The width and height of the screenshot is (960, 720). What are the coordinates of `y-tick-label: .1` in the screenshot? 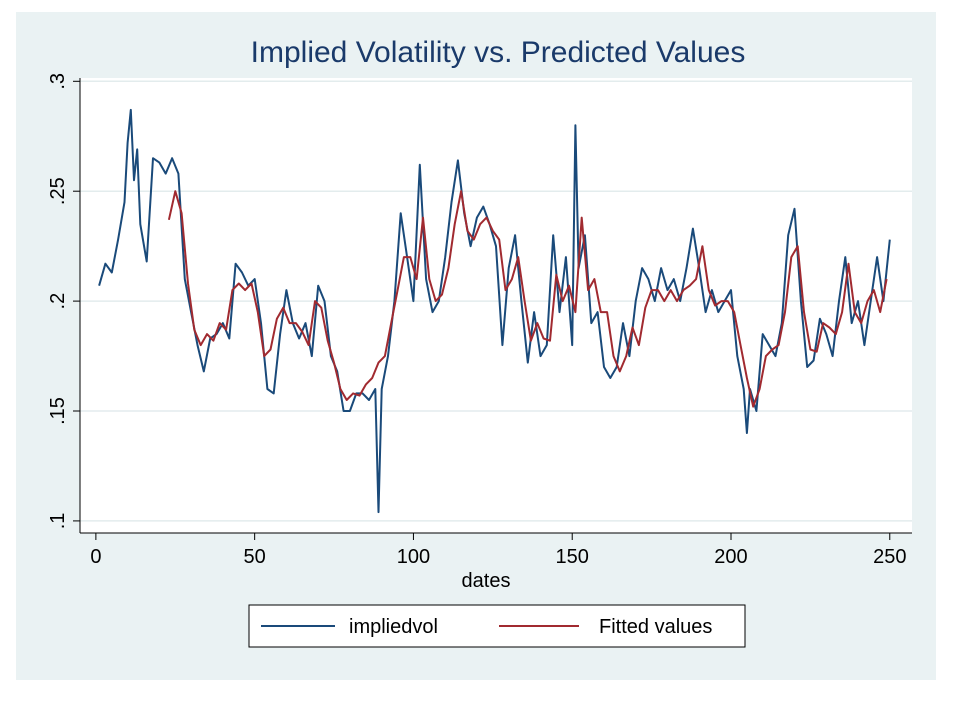 It's located at (58, 521).